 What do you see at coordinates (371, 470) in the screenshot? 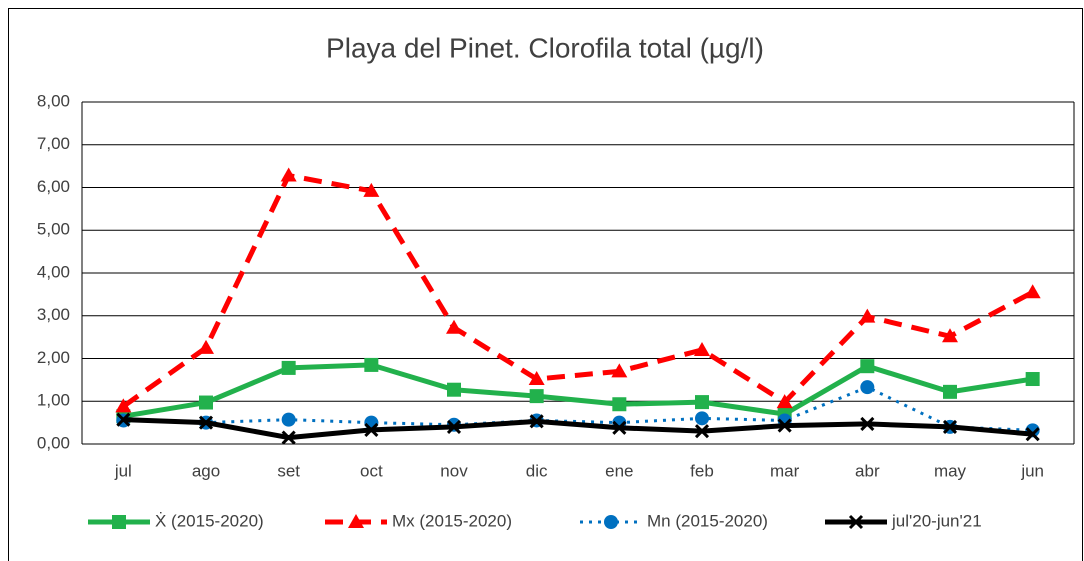
I see `x-tick-label: oct` at bounding box center [371, 470].